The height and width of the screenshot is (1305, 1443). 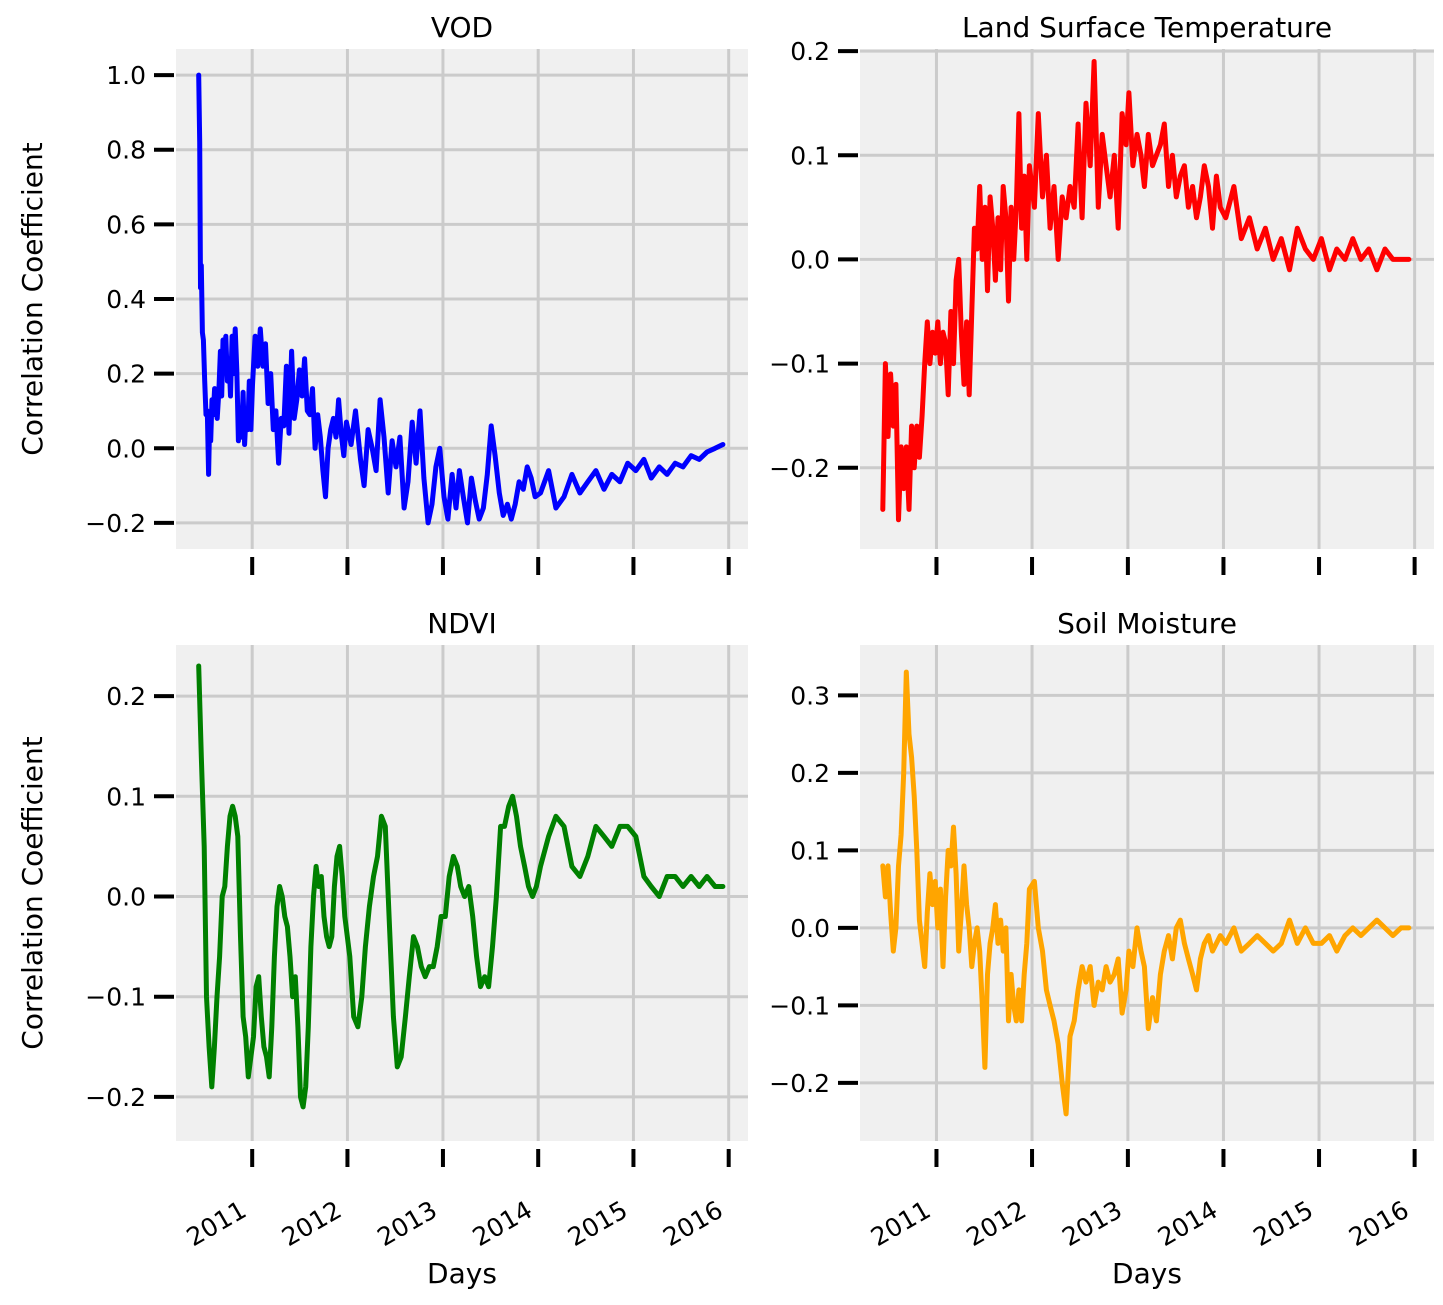 I want to click on y-tick-label: 0.8, so click(x=126, y=150).